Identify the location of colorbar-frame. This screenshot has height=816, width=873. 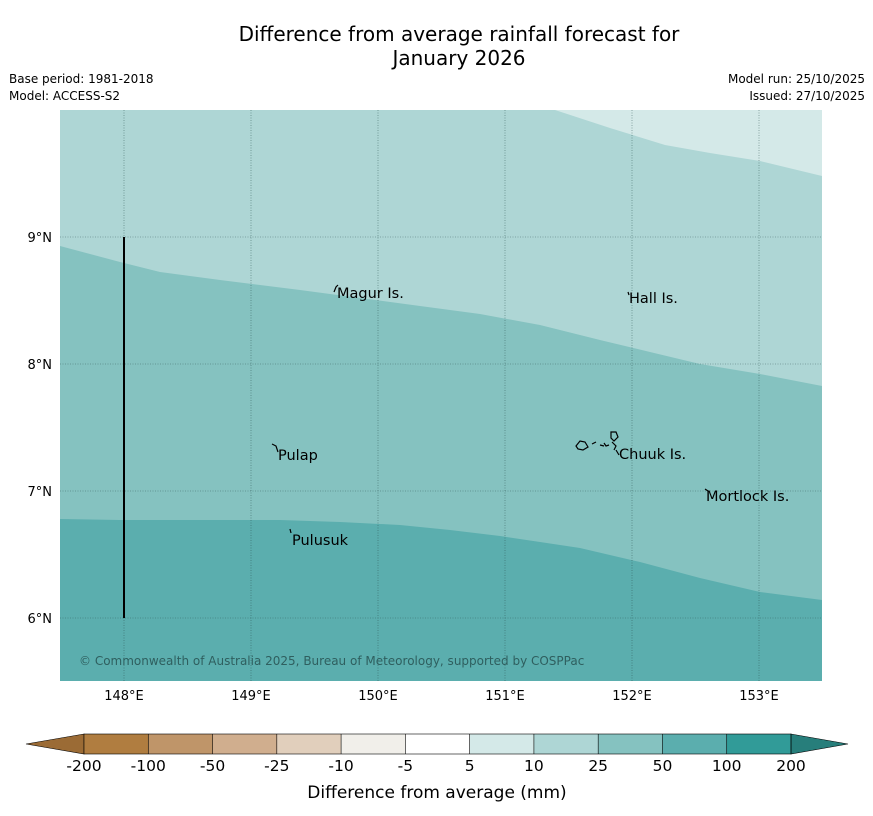
(437, 744).